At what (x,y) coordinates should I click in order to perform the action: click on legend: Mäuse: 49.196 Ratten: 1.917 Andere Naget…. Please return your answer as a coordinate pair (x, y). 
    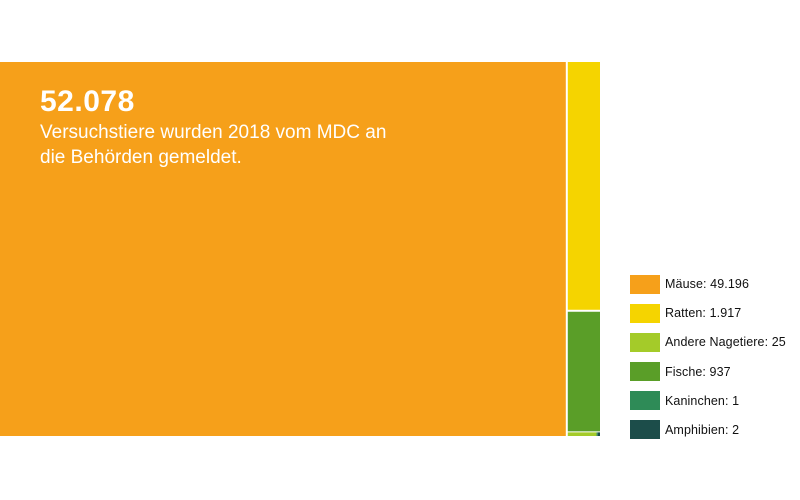
    Looking at the image, I should click on (715, 361).